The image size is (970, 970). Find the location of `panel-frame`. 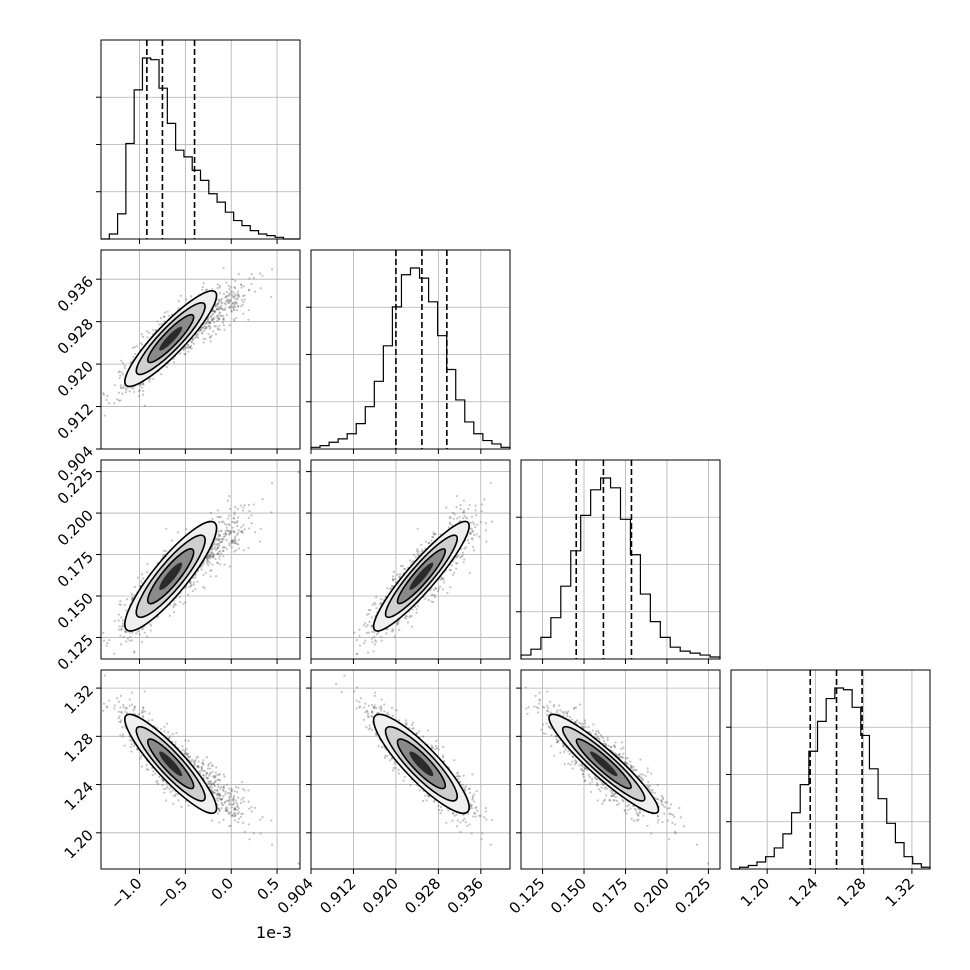

panel-frame is located at coordinates (200, 139).